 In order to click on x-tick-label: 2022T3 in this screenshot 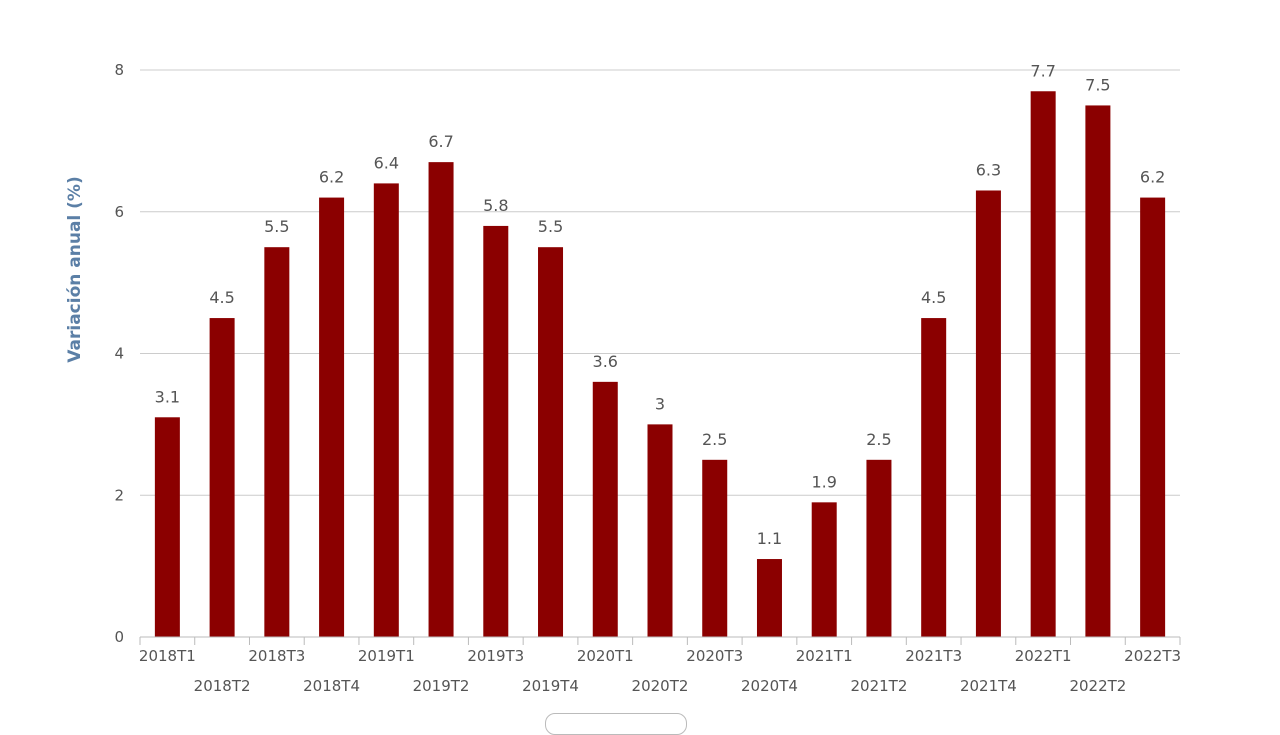, I will do `click(1152, 656)`.